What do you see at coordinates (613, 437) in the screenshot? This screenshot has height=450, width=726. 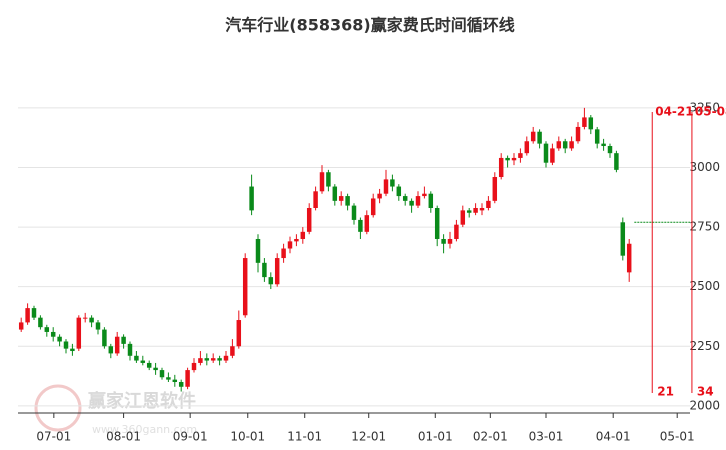 I see `x-tick-label: 04-01` at bounding box center [613, 437].